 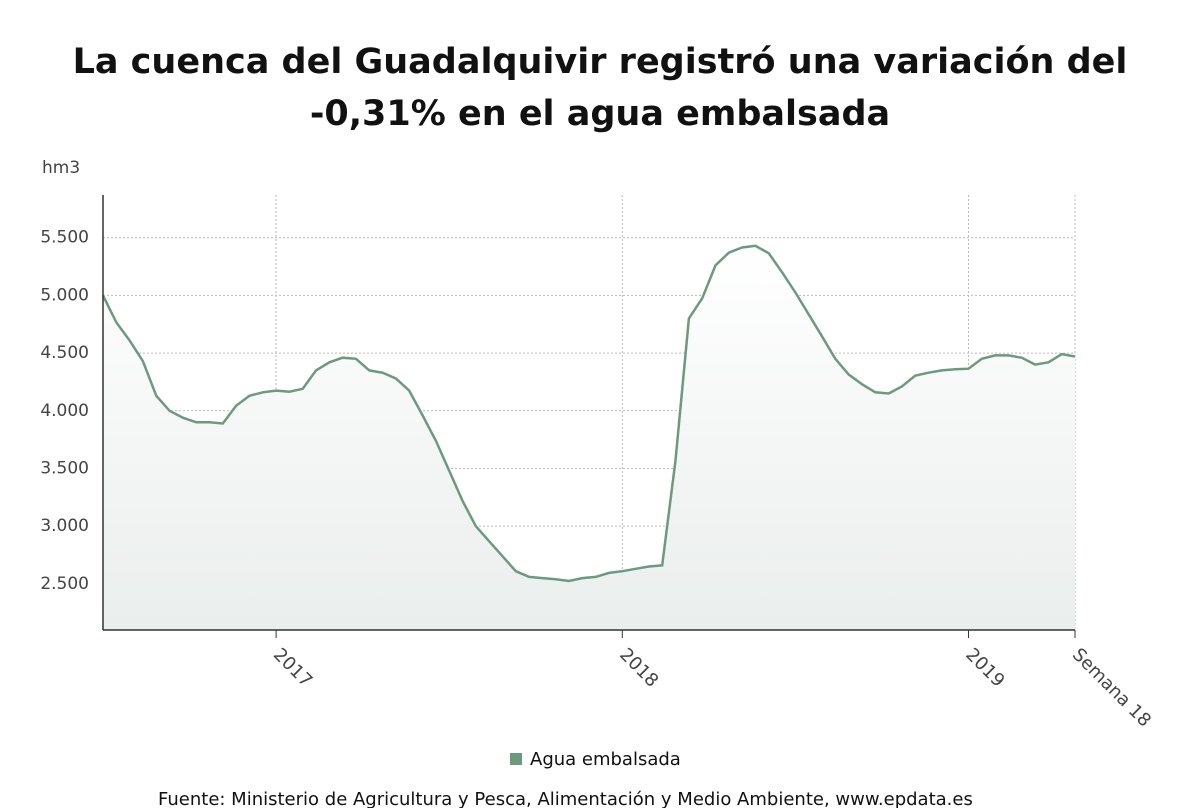 I want to click on legend-label: Agua embalsada, so click(x=605, y=759).